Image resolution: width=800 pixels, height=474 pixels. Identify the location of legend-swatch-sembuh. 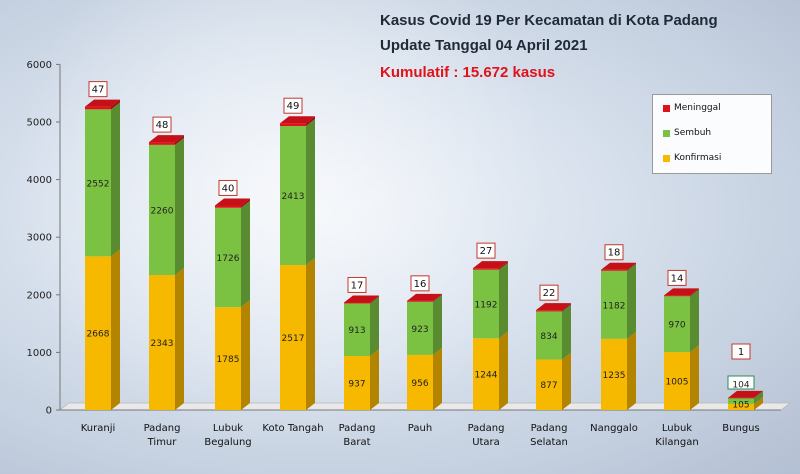
(666, 133).